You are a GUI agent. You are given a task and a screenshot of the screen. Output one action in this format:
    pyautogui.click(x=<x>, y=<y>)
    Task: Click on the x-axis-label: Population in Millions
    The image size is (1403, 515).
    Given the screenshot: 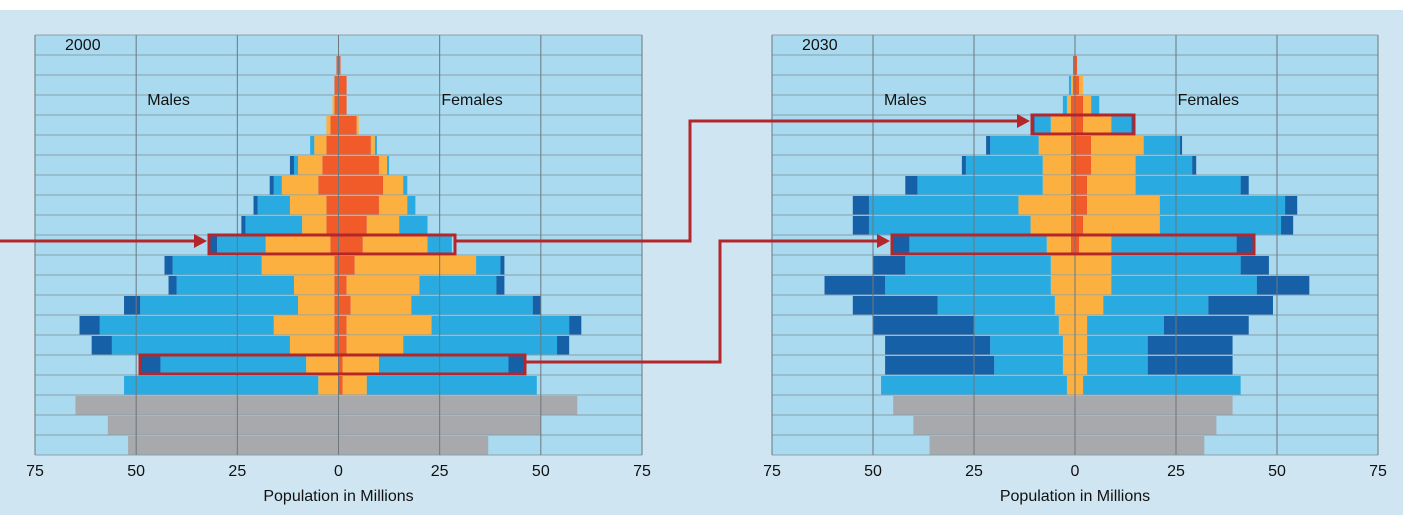 What is the action you would take?
    pyautogui.click(x=1075, y=496)
    